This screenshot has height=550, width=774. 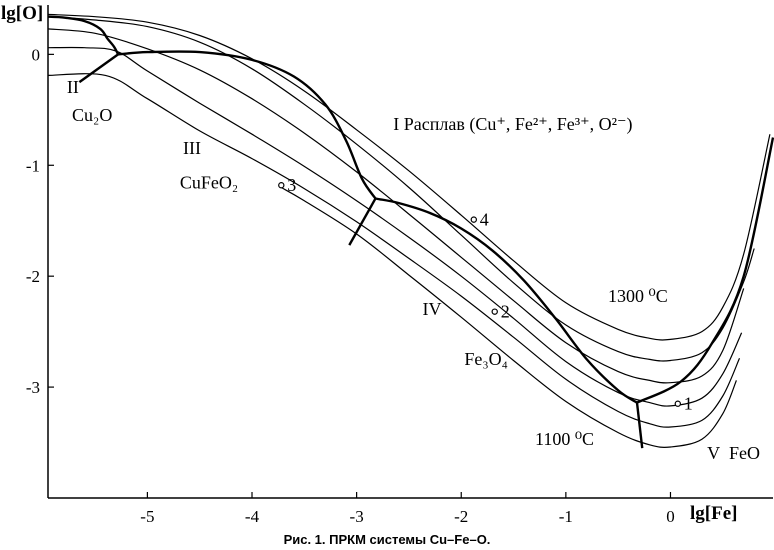 I want to click on x-tick-label: -2, so click(x=461, y=516).